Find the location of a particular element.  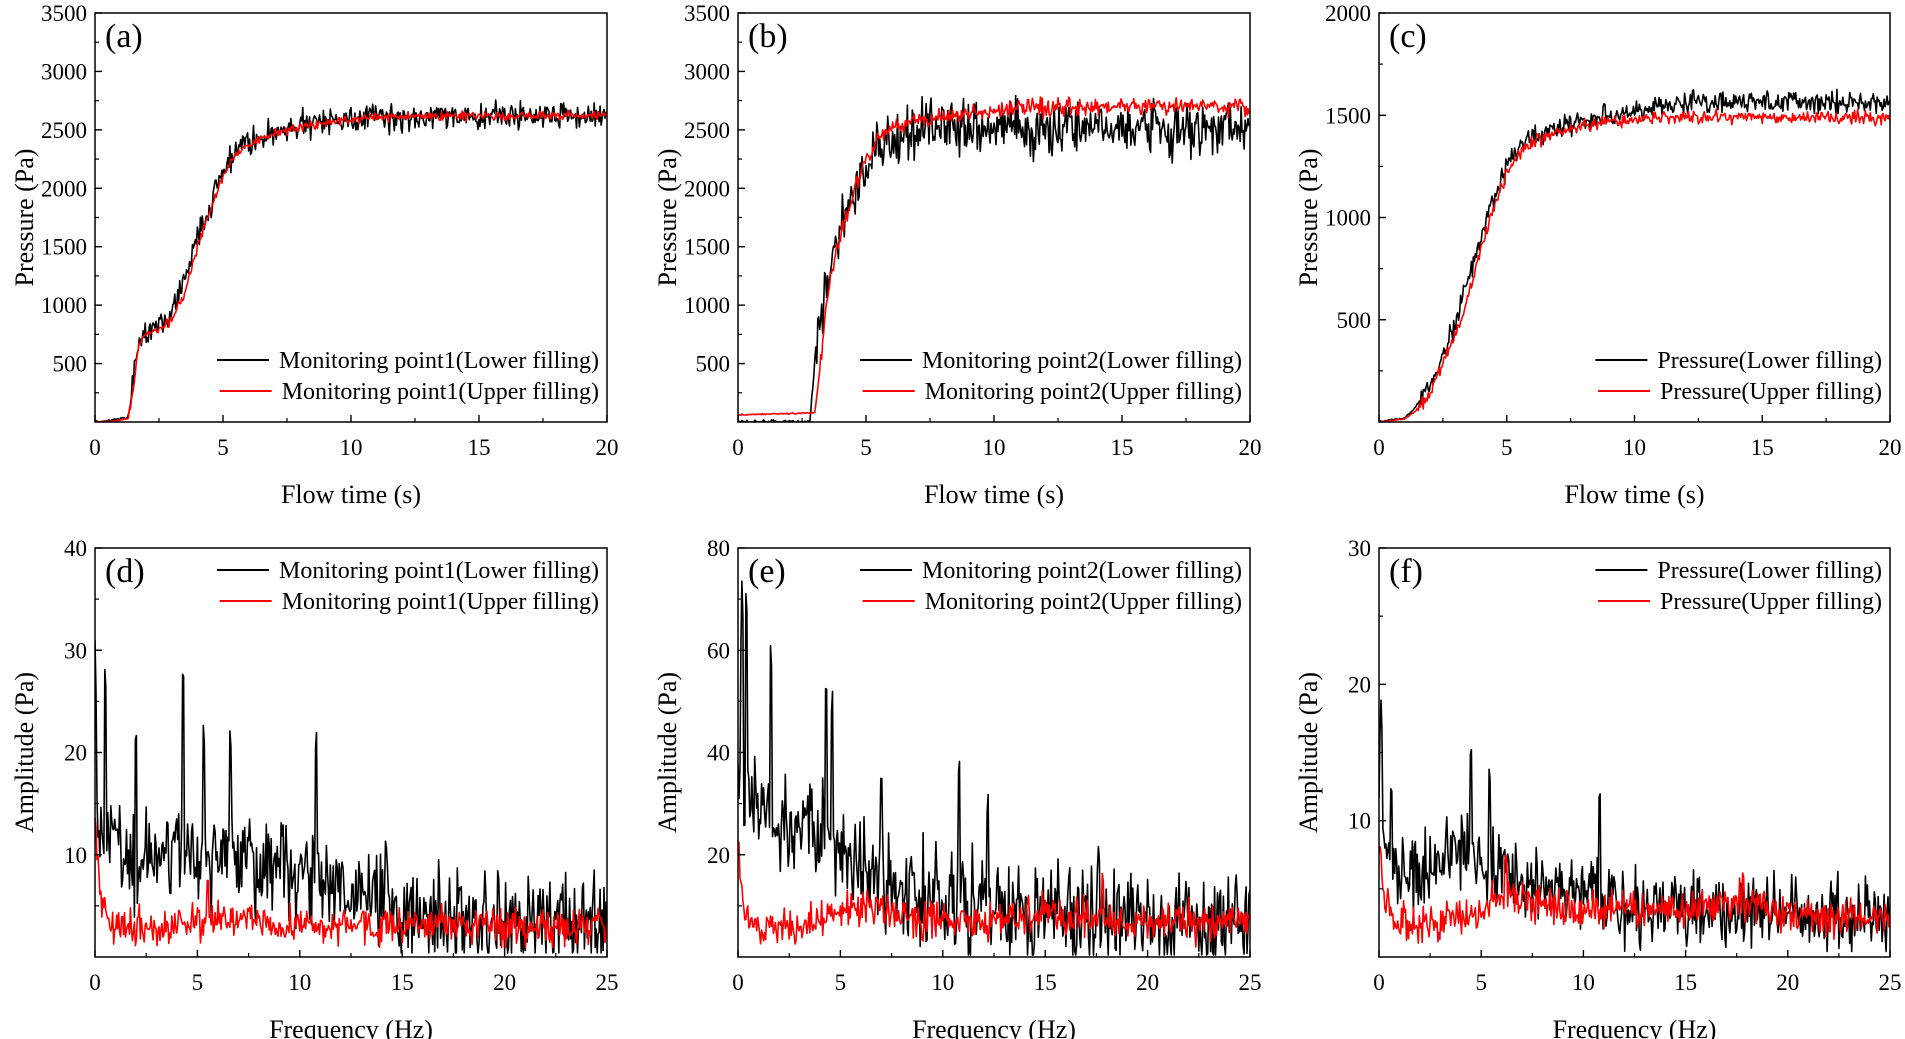

panel-label: (a) is located at coordinates (124, 36).